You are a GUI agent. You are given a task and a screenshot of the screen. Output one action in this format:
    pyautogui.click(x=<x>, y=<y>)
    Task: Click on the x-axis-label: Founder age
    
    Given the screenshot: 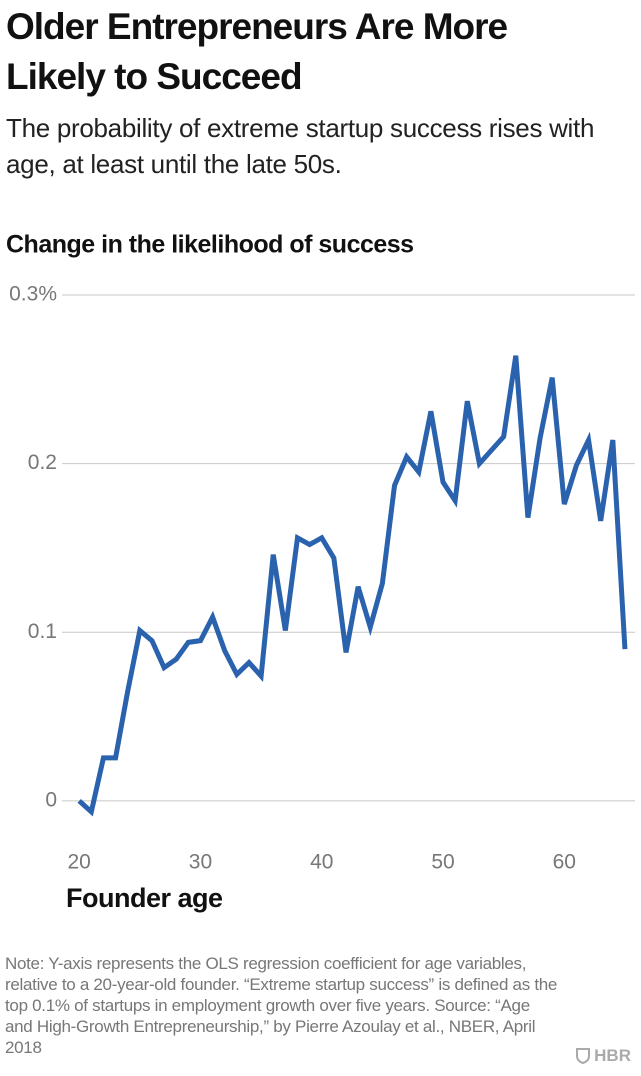 What is the action you would take?
    pyautogui.click(x=144, y=898)
    